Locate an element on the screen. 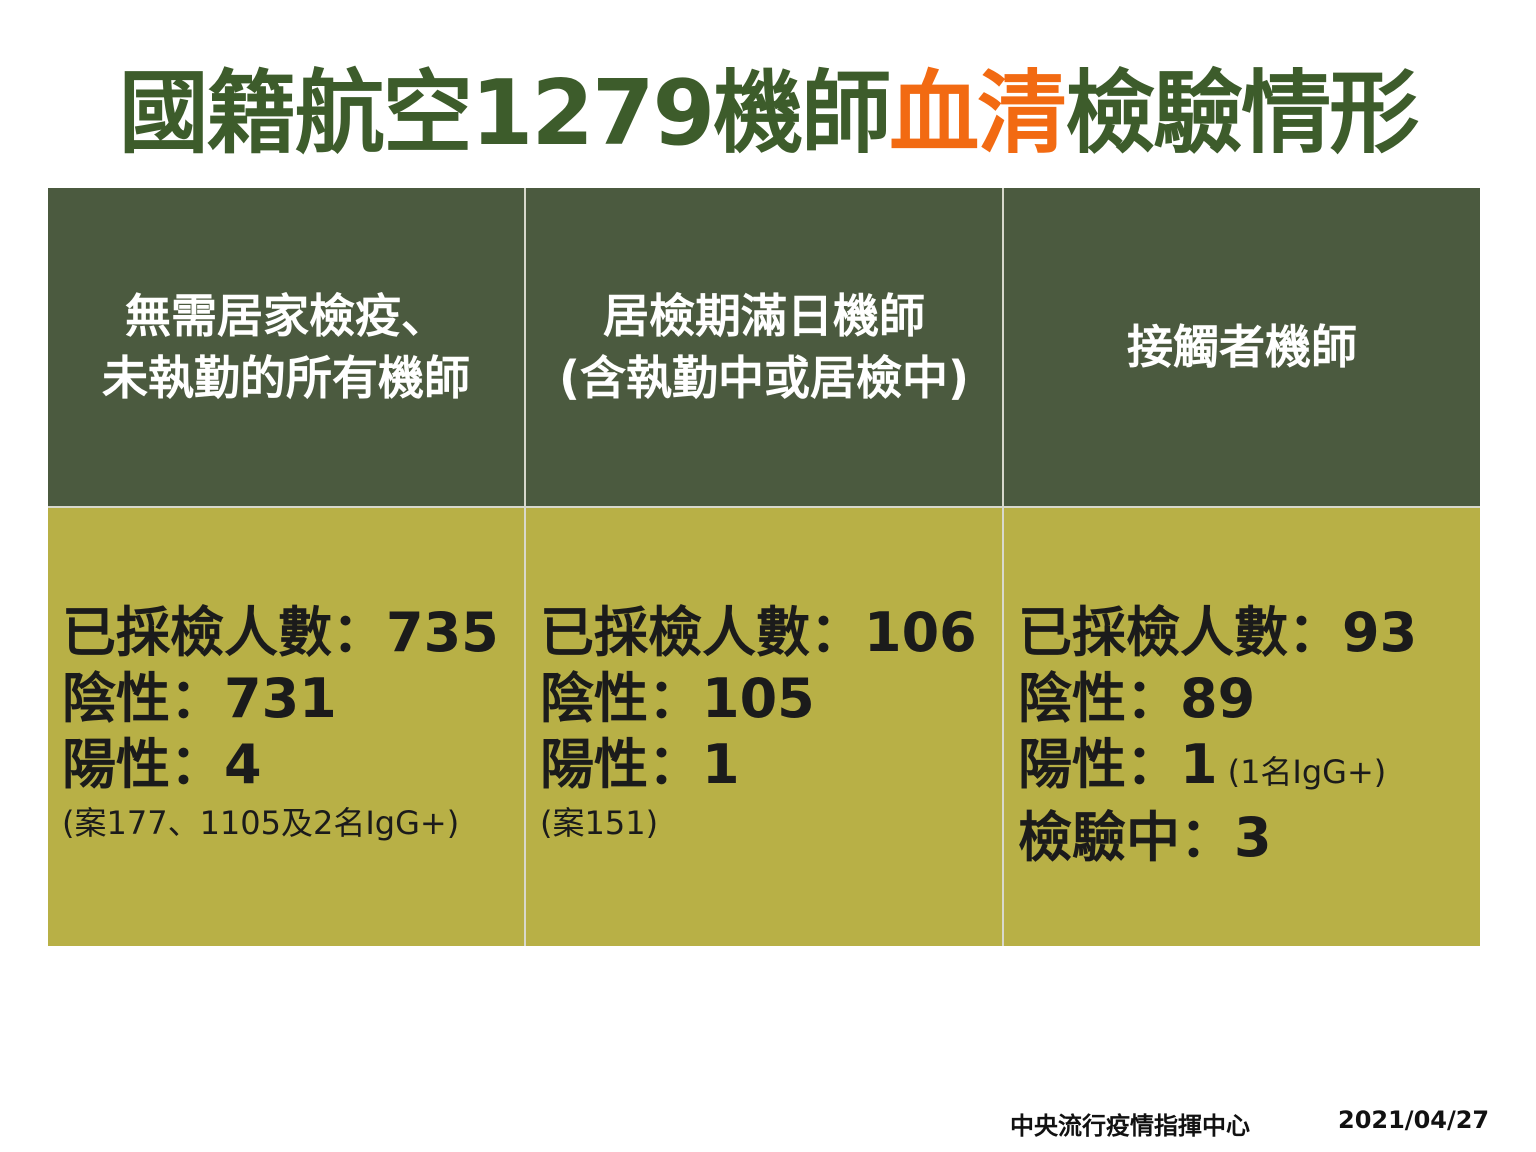  line-text: 已採檢人數：106 is located at coordinates (758, 632).